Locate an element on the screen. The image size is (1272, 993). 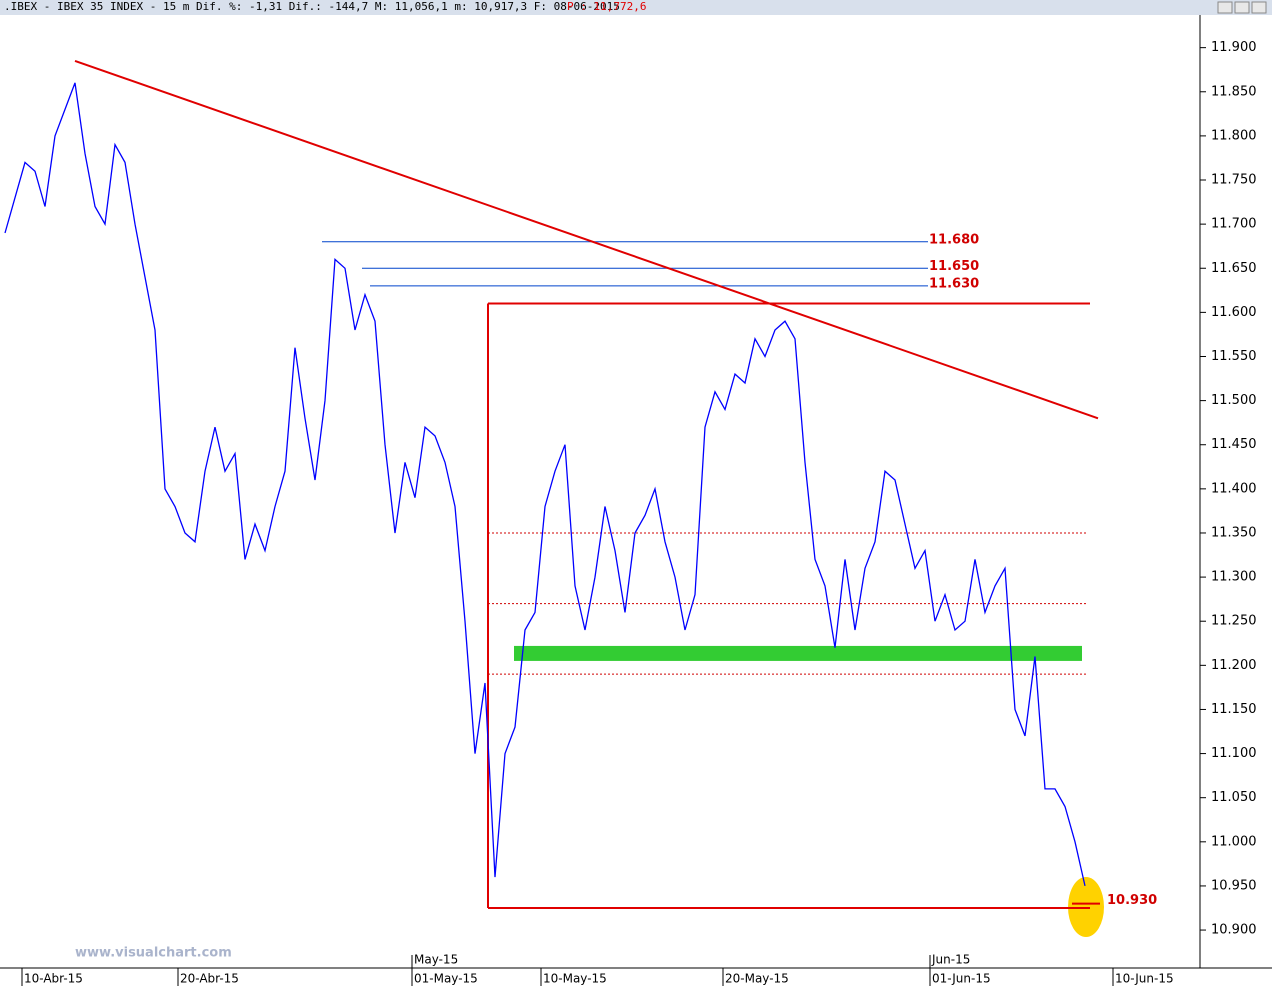
x-tick-label: 01-May-15 is located at coordinates (446, 979).